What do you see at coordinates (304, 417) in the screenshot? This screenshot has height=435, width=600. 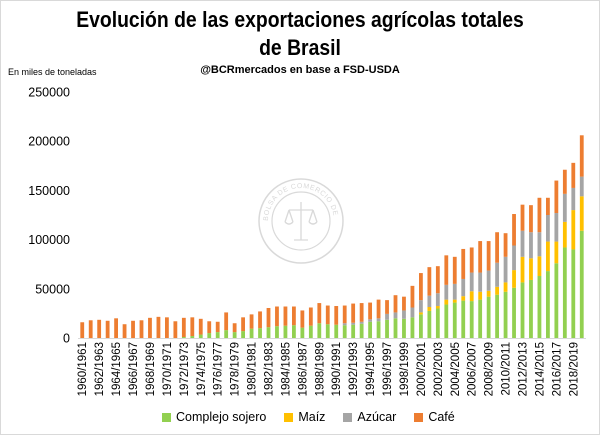 I see `legend-item-maiz: Maíz` at bounding box center [304, 417].